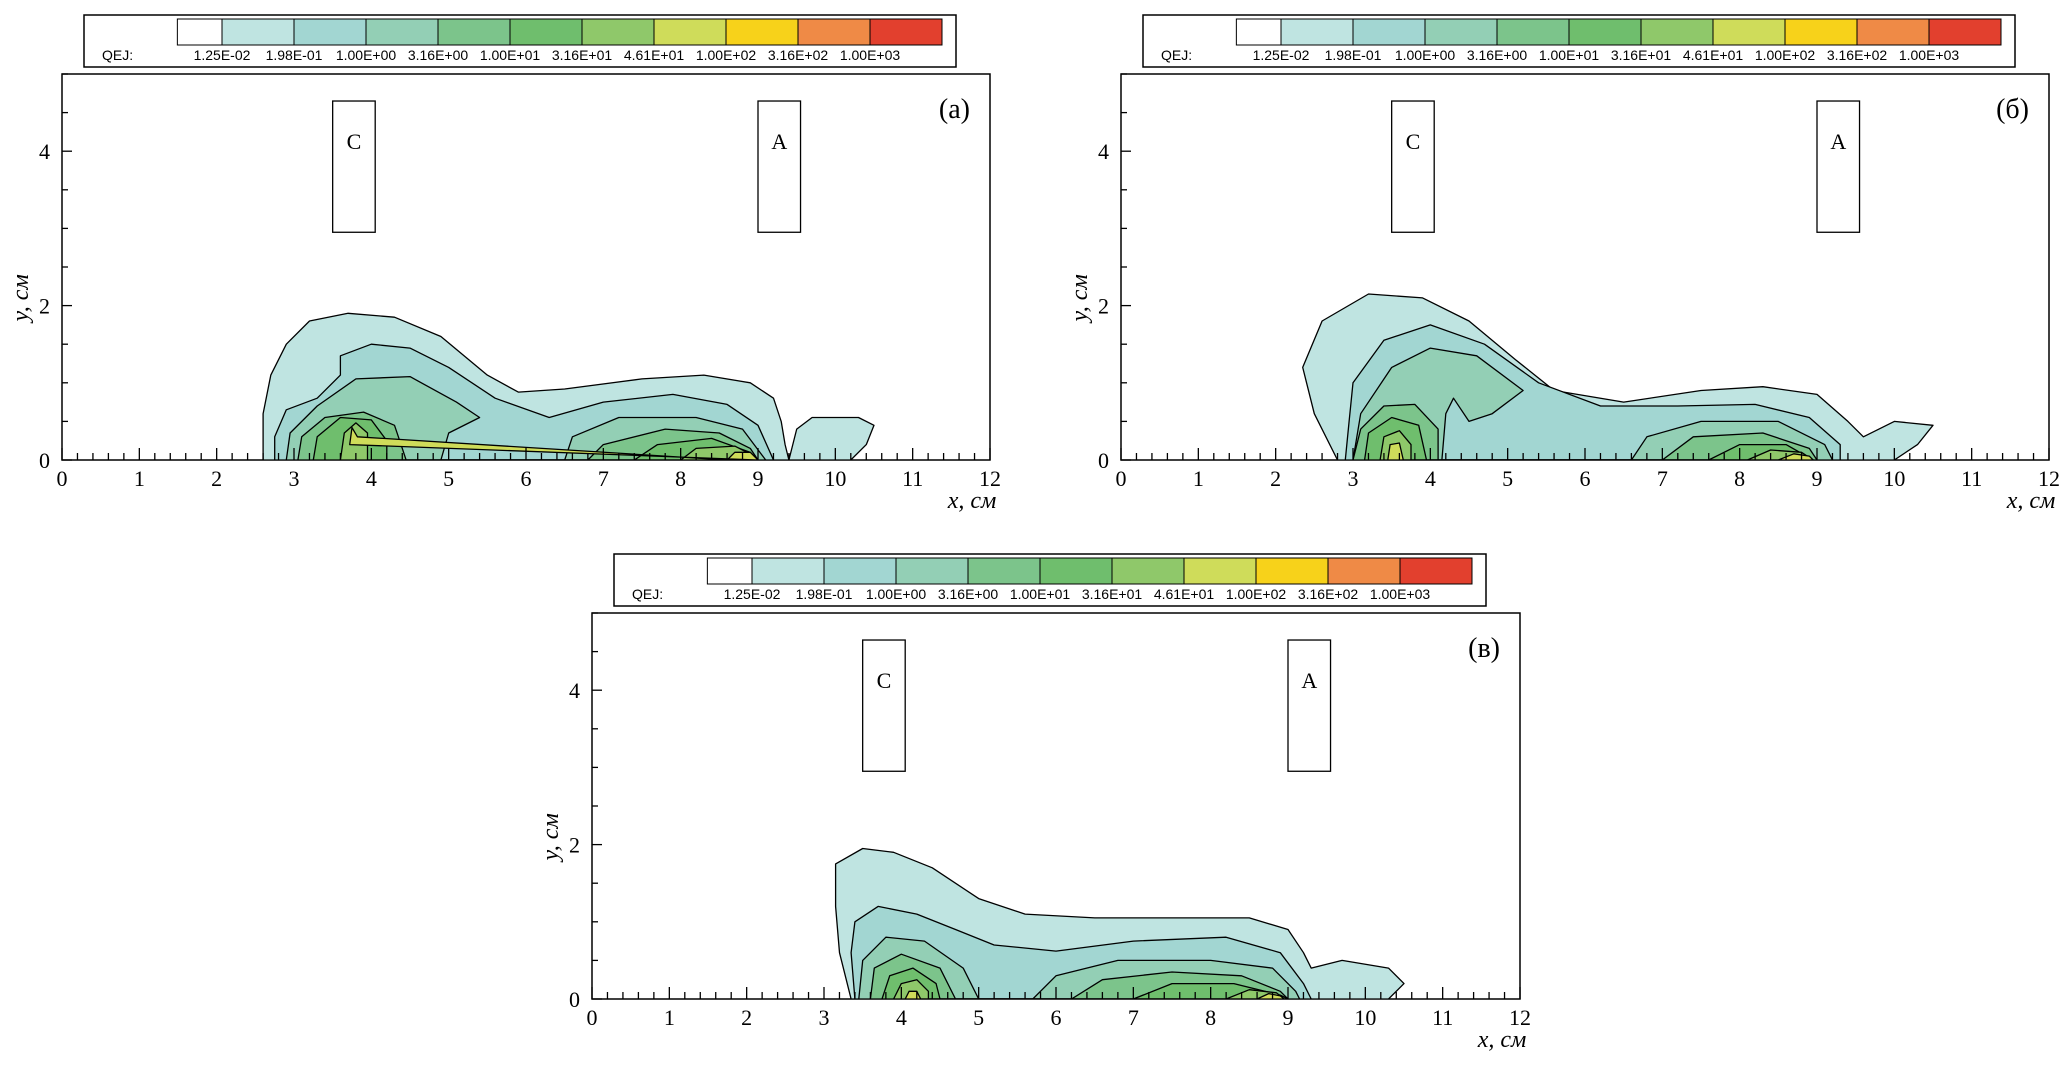 The width and height of the screenshot is (2067, 1067). Describe the element at coordinates (954, 109) in the screenshot. I see `panel-label: (а)` at that location.